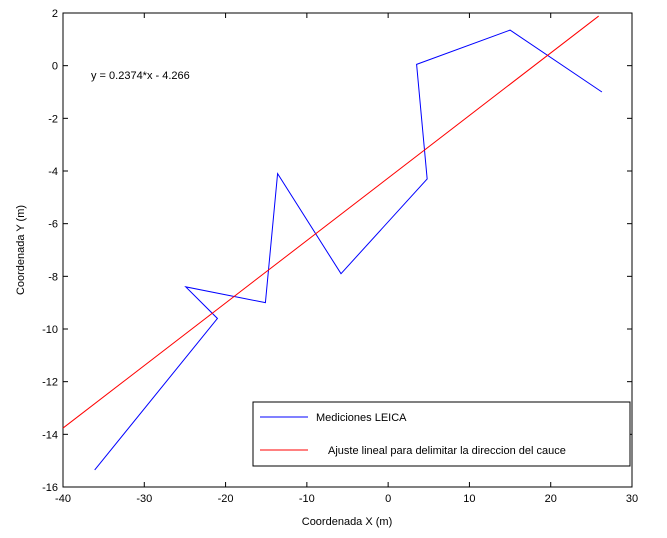 Image resolution: width=667 pixels, height=538 pixels. What do you see at coordinates (307, 499) in the screenshot?
I see `x-tick-label: -10` at bounding box center [307, 499].